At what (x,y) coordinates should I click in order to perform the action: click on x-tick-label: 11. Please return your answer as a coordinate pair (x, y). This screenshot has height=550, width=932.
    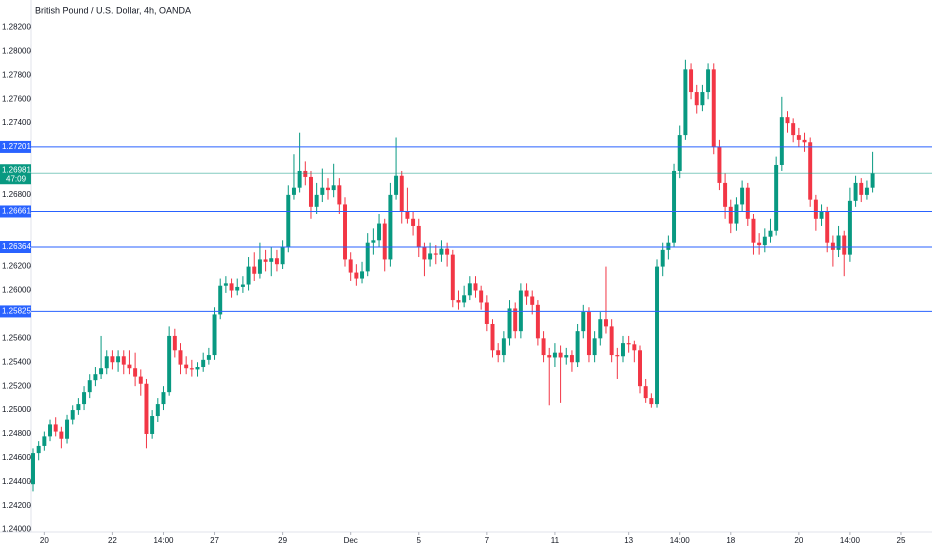
    Looking at the image, I should click on (555, 540).